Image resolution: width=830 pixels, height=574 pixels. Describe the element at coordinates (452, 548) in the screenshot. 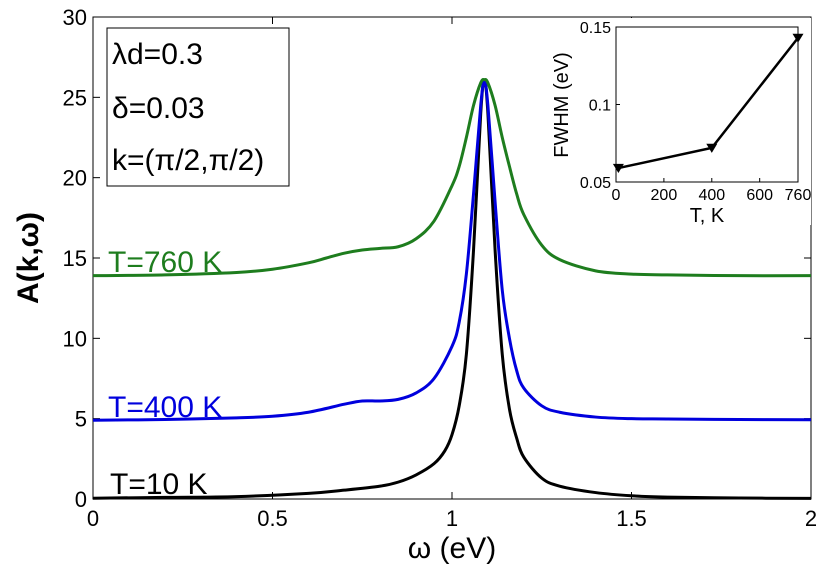

I see `x-axis-label: ω (eV)` at that location.